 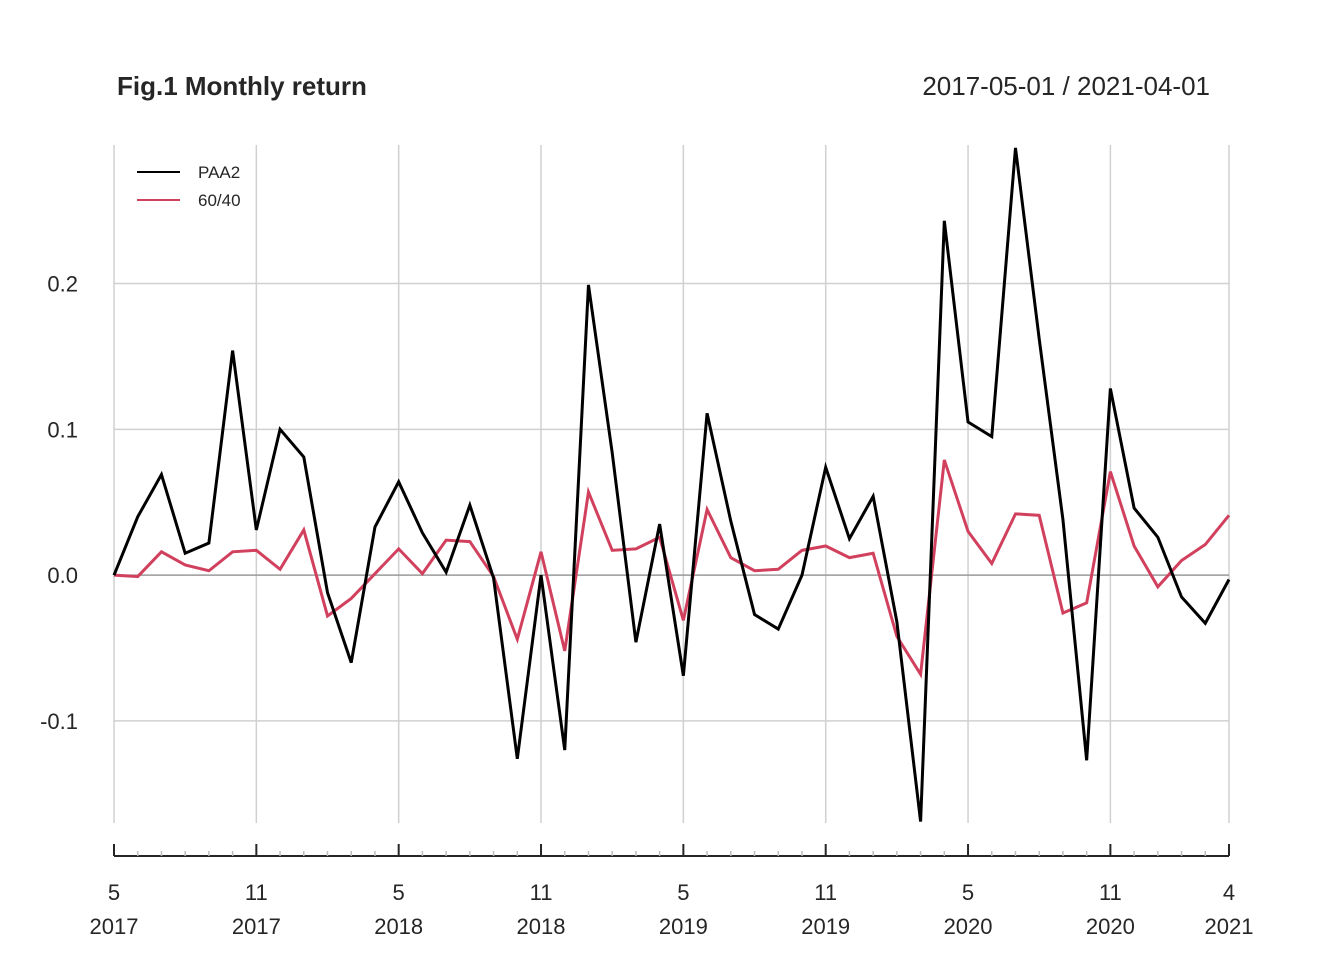 What do you see at coordinates (219, 172) in the screenshot?
I see `legend-label: PAA2` at bounding box center [219, 172].